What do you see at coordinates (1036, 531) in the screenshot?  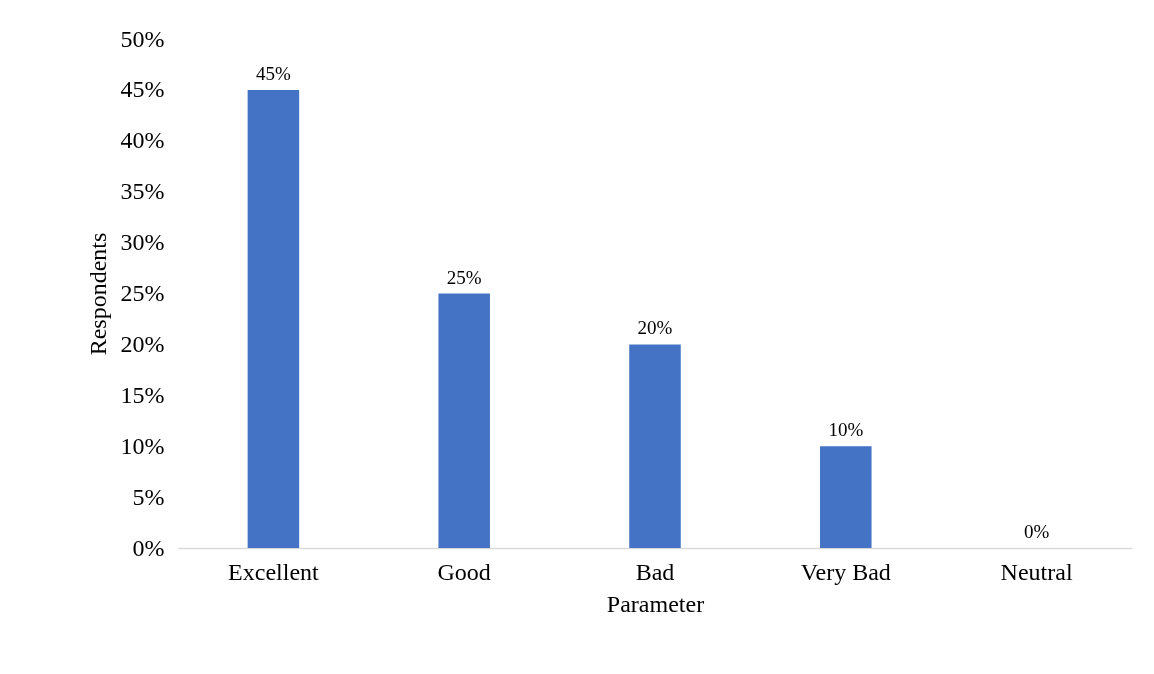 I see `data-label: 0%` at bounding box center [1036, 531].